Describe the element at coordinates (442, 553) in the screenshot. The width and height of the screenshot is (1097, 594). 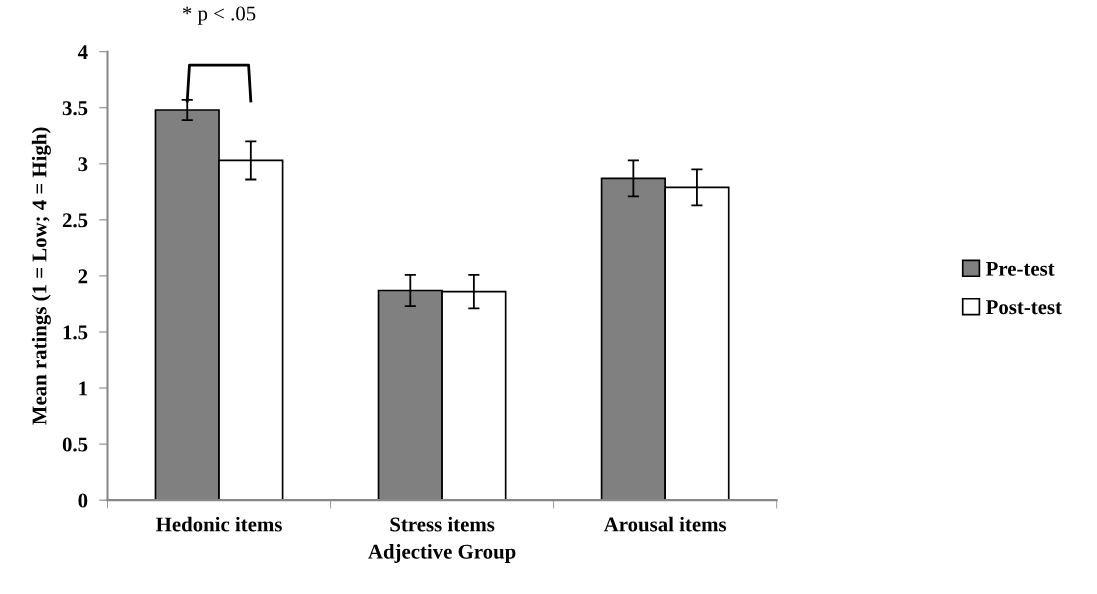
I see `x-axis-title: Adjective Group` at that location.